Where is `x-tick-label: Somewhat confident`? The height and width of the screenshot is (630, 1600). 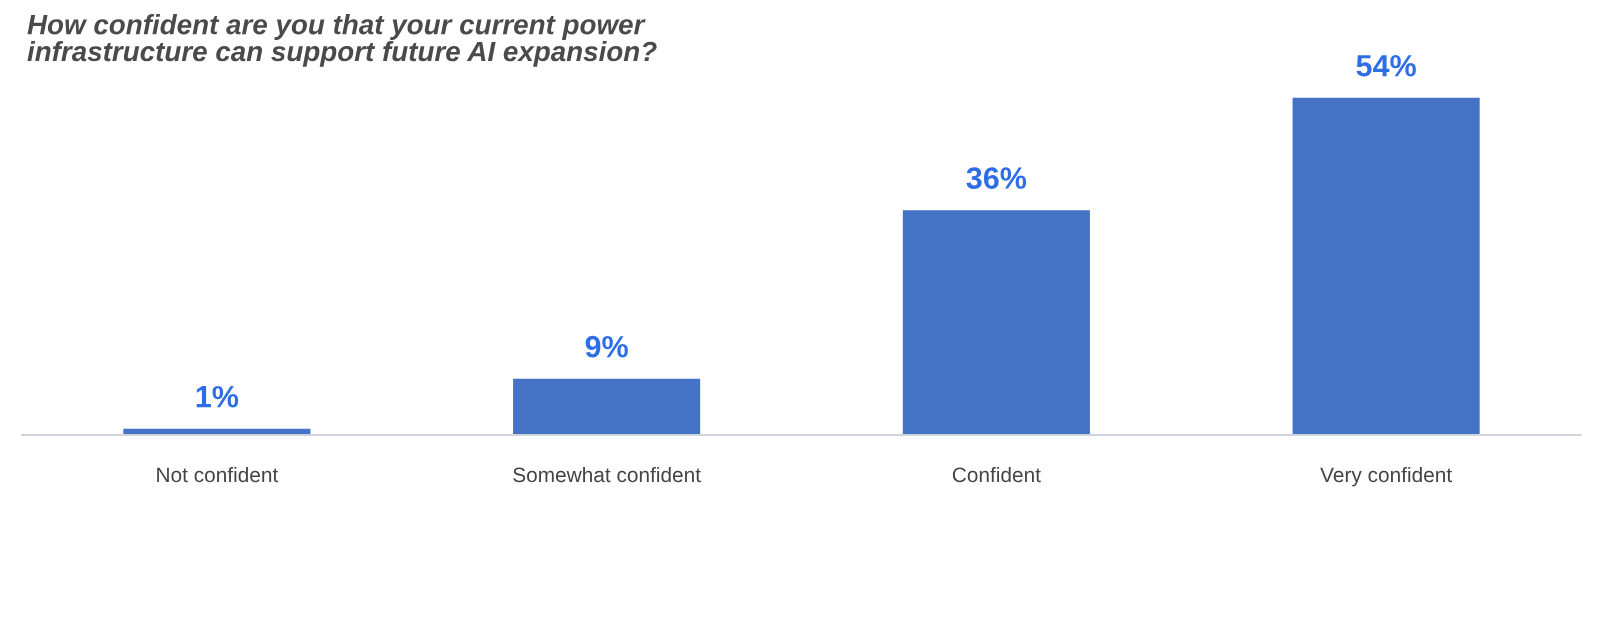 x-tick-label: Somewhat confident is located at coordinates (607, 474).